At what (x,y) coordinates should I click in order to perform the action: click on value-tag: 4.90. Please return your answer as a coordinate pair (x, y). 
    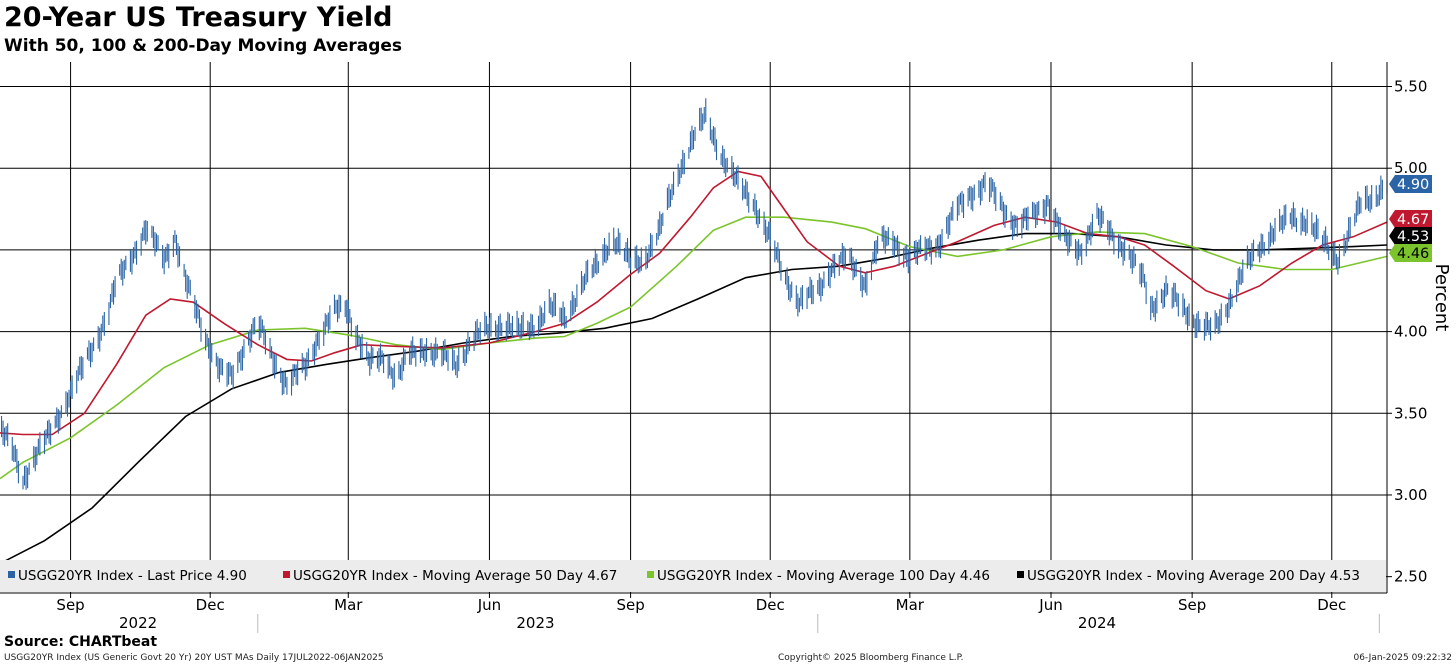
    Looking at the image, I should click on (1410, 184).